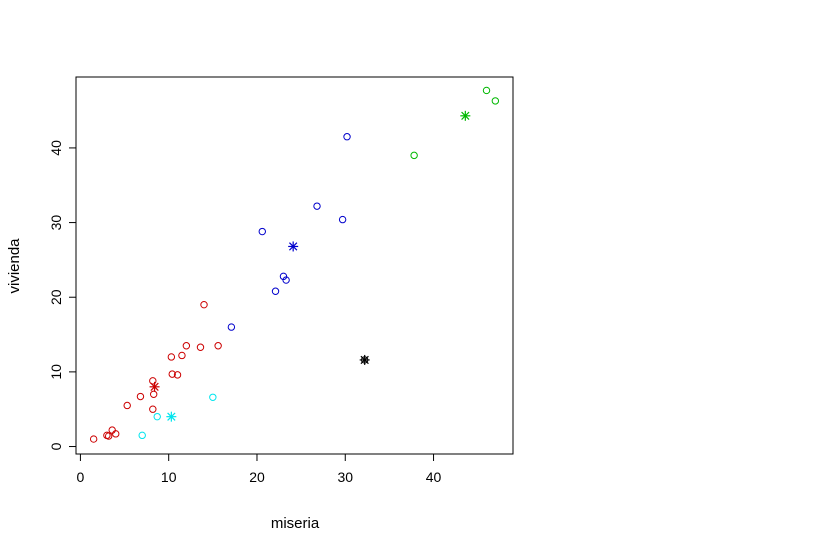 The height and width of the screenshot is (552, 819). I want to click on x-tick-label: 40, so click(434, 477).